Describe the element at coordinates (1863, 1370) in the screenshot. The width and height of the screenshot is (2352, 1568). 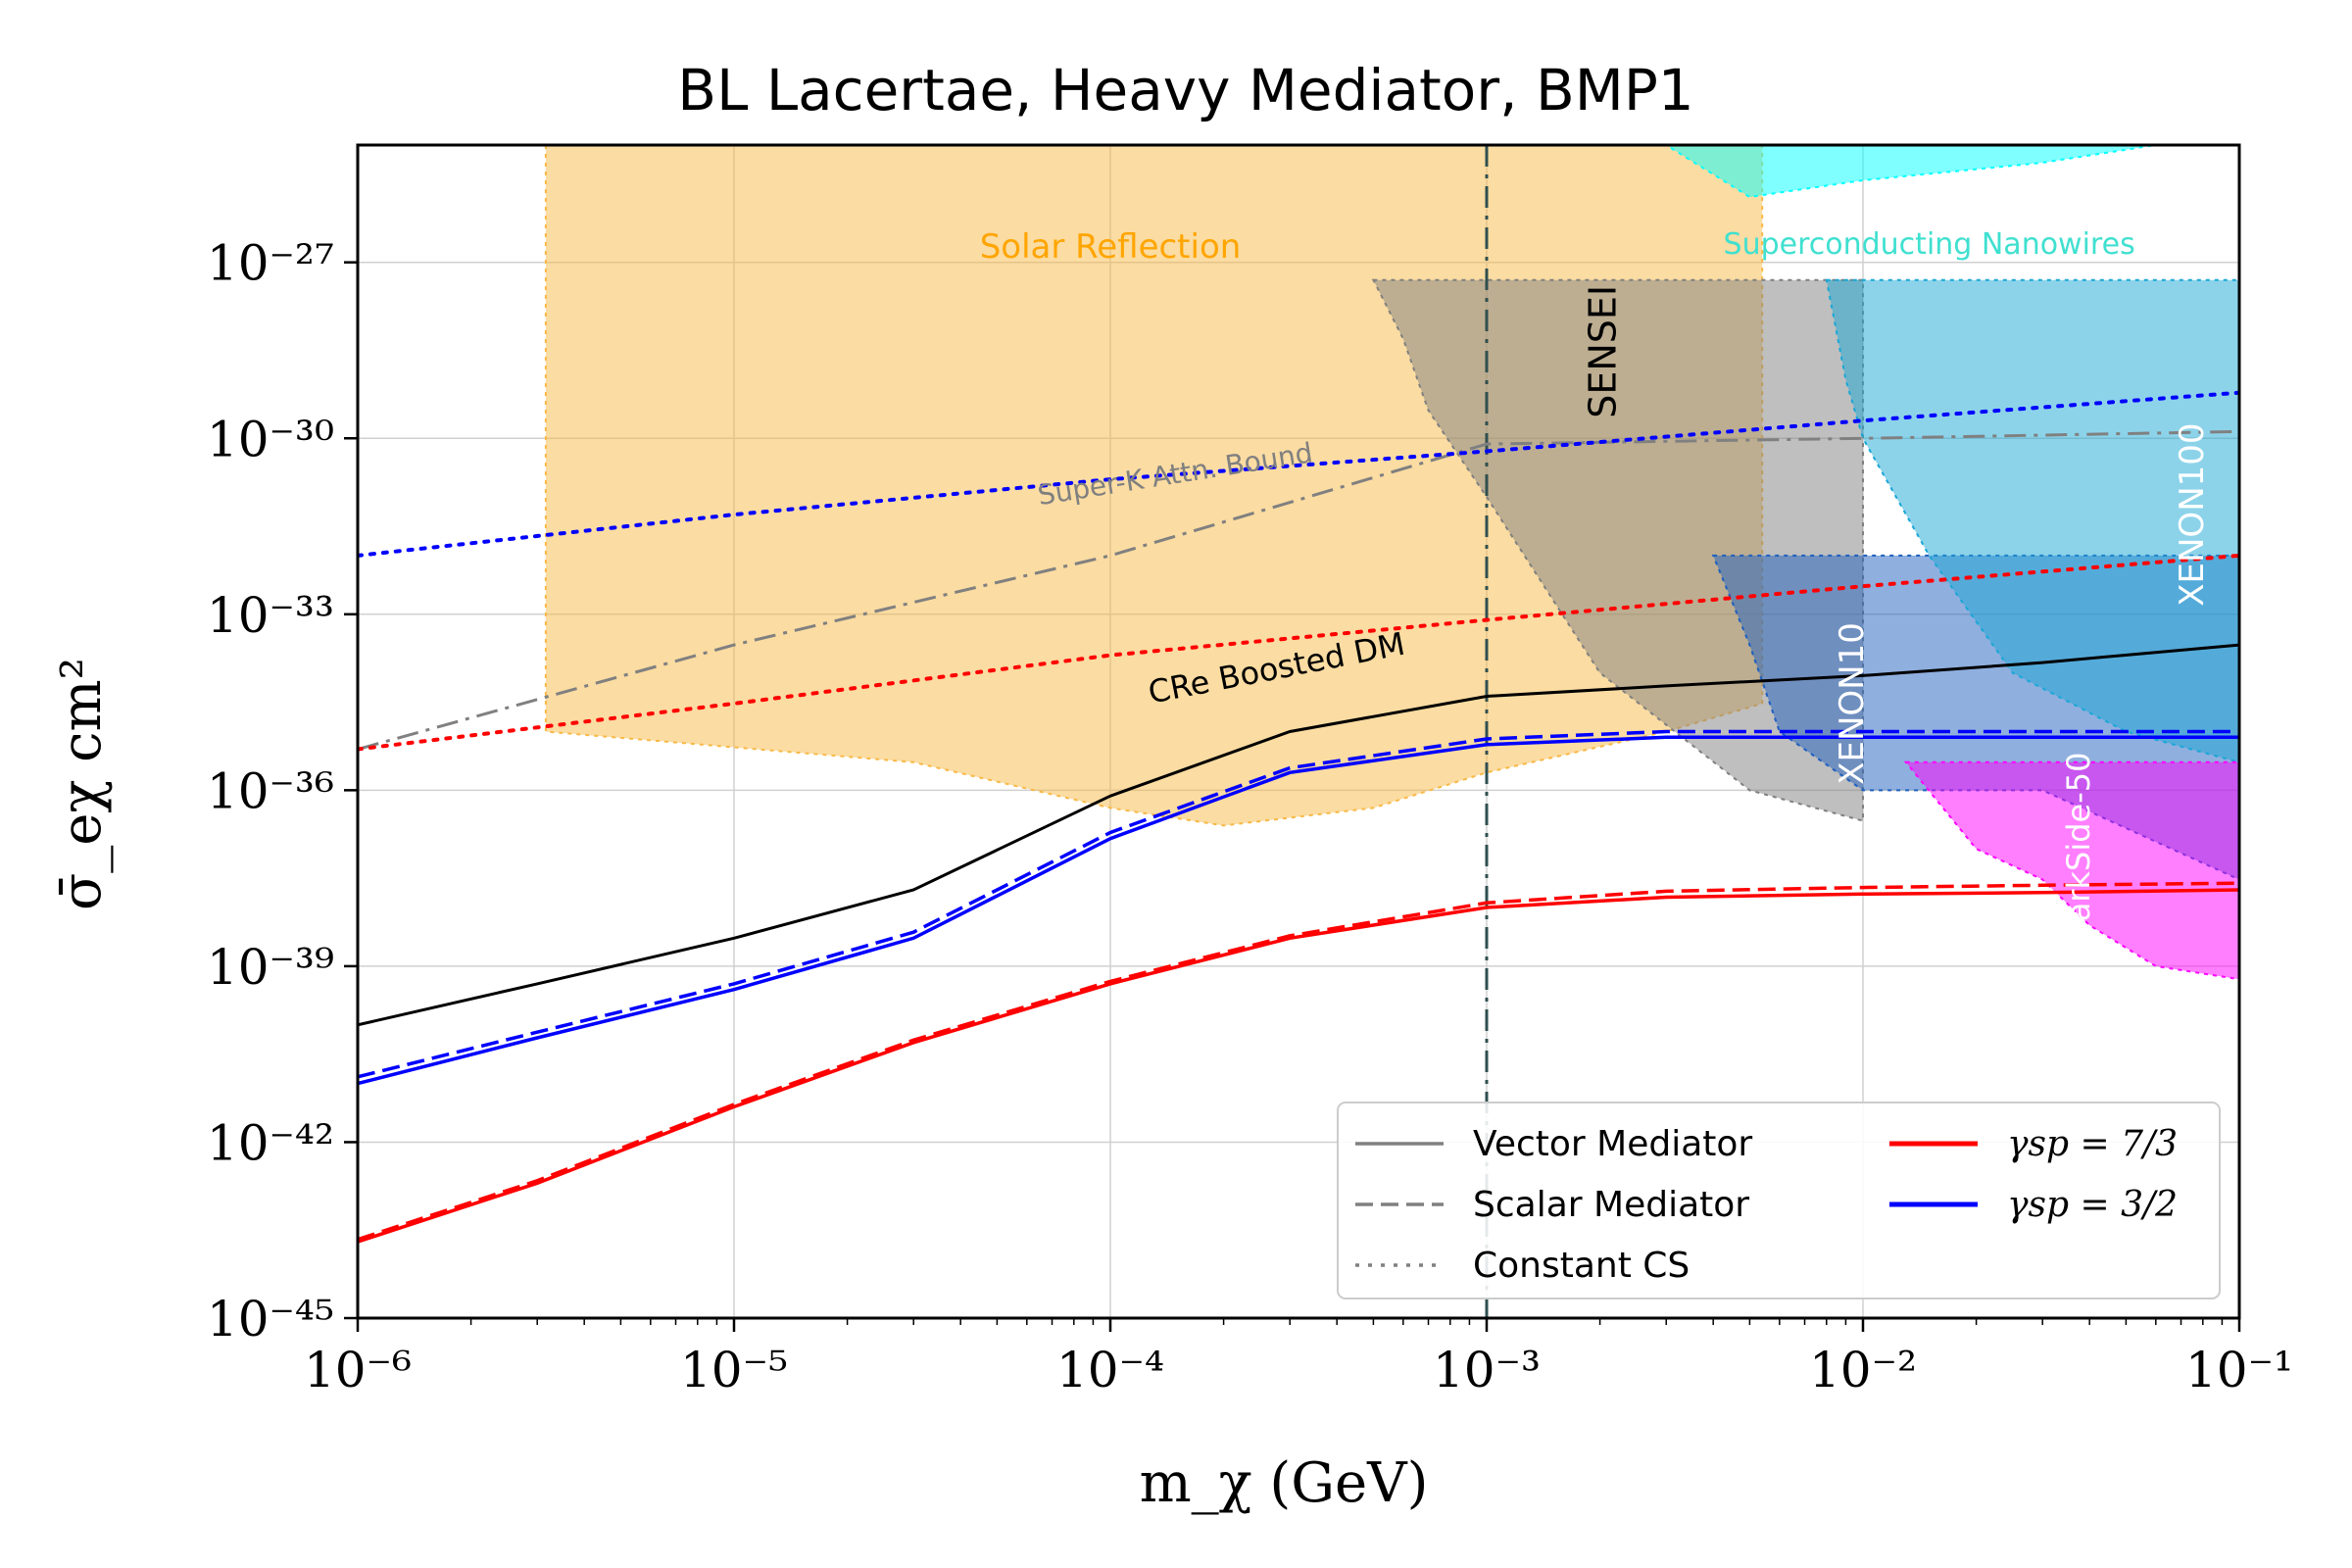
I see `x-tick-label: 10⁻²` at that location.